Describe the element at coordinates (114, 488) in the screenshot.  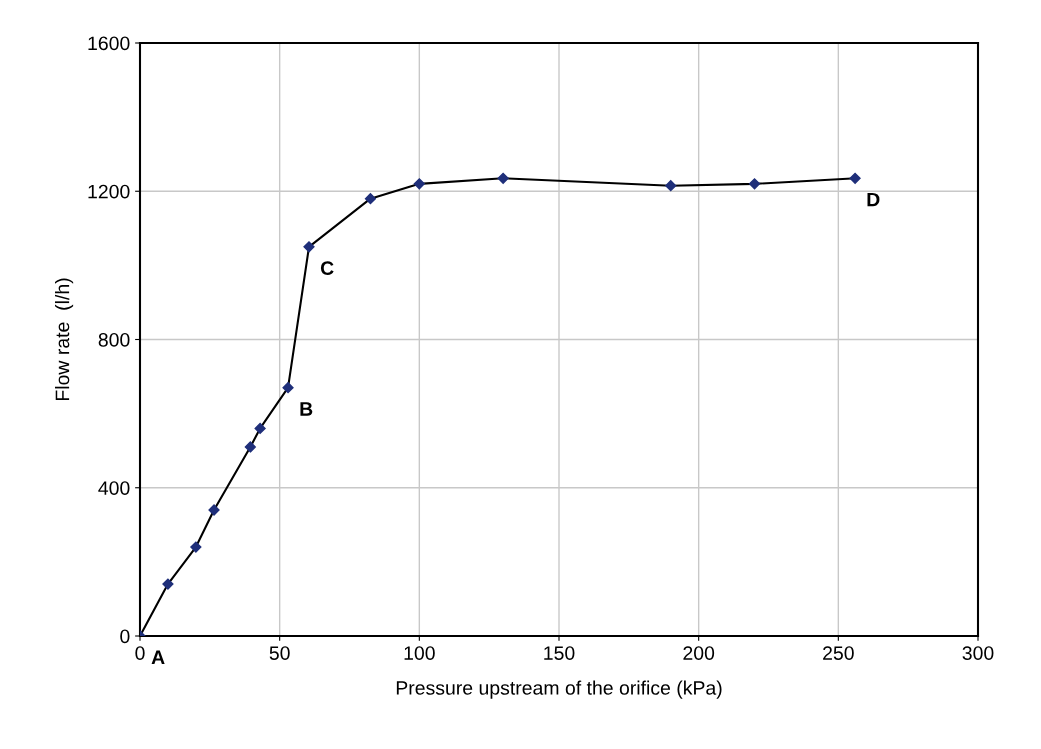
I see `y-tick-label: 400` at that location.